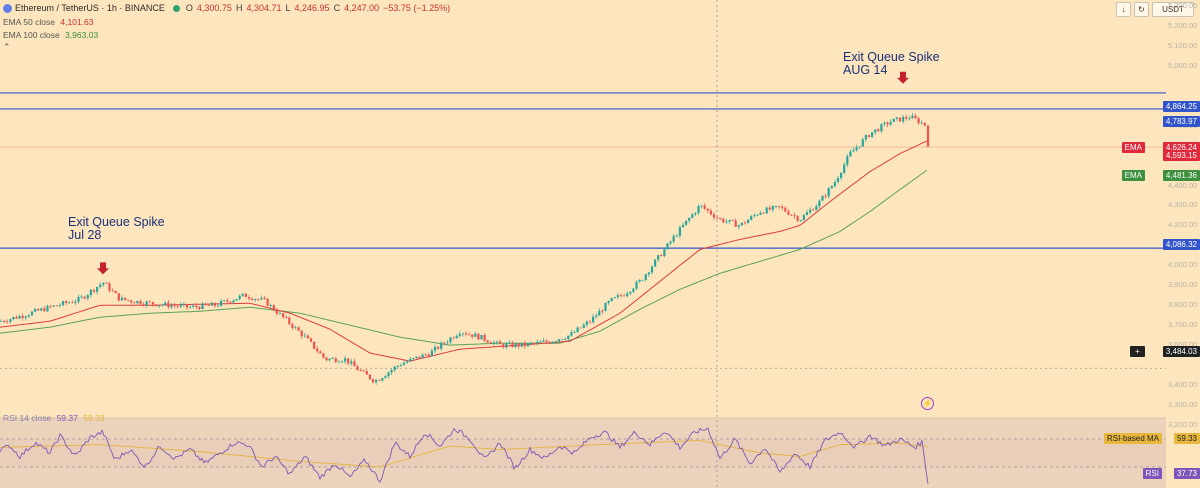 Image resolution: width=1200 pixels, height=488 pixels. Describe the element at coordinates (464, 455) in the screenshot. I see `rsi-pane` at that location.